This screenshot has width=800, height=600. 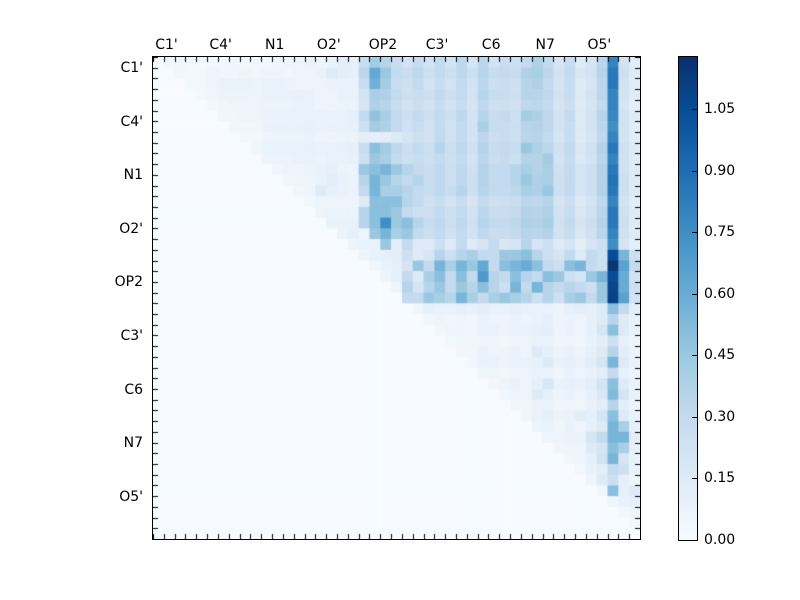 What do you see at coordinates (720, 355) in the screenshot?
I see `colorbar-tick-label: 0.45` at bounding box center [720, 355].